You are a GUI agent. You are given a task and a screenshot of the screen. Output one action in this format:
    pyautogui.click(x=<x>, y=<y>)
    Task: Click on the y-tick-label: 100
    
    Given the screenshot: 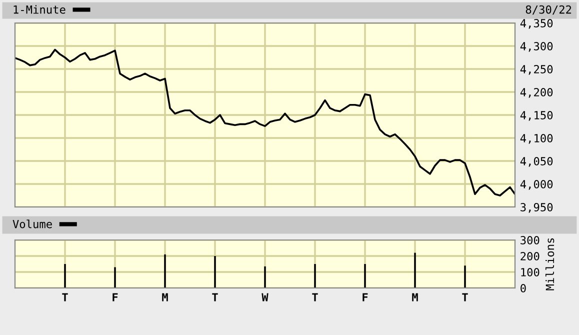 What is the action you would take?
    pyautogui.click(x=530, y=272)
    